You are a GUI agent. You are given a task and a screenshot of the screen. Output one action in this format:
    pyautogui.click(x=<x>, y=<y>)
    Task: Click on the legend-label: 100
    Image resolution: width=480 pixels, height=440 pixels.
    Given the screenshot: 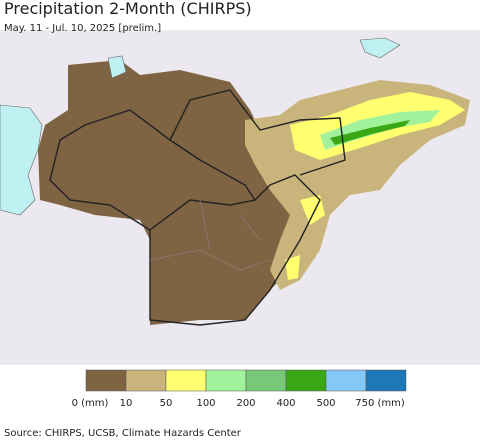 What is the action you would take?
    pyautogui.click(x=205, y=403)
    